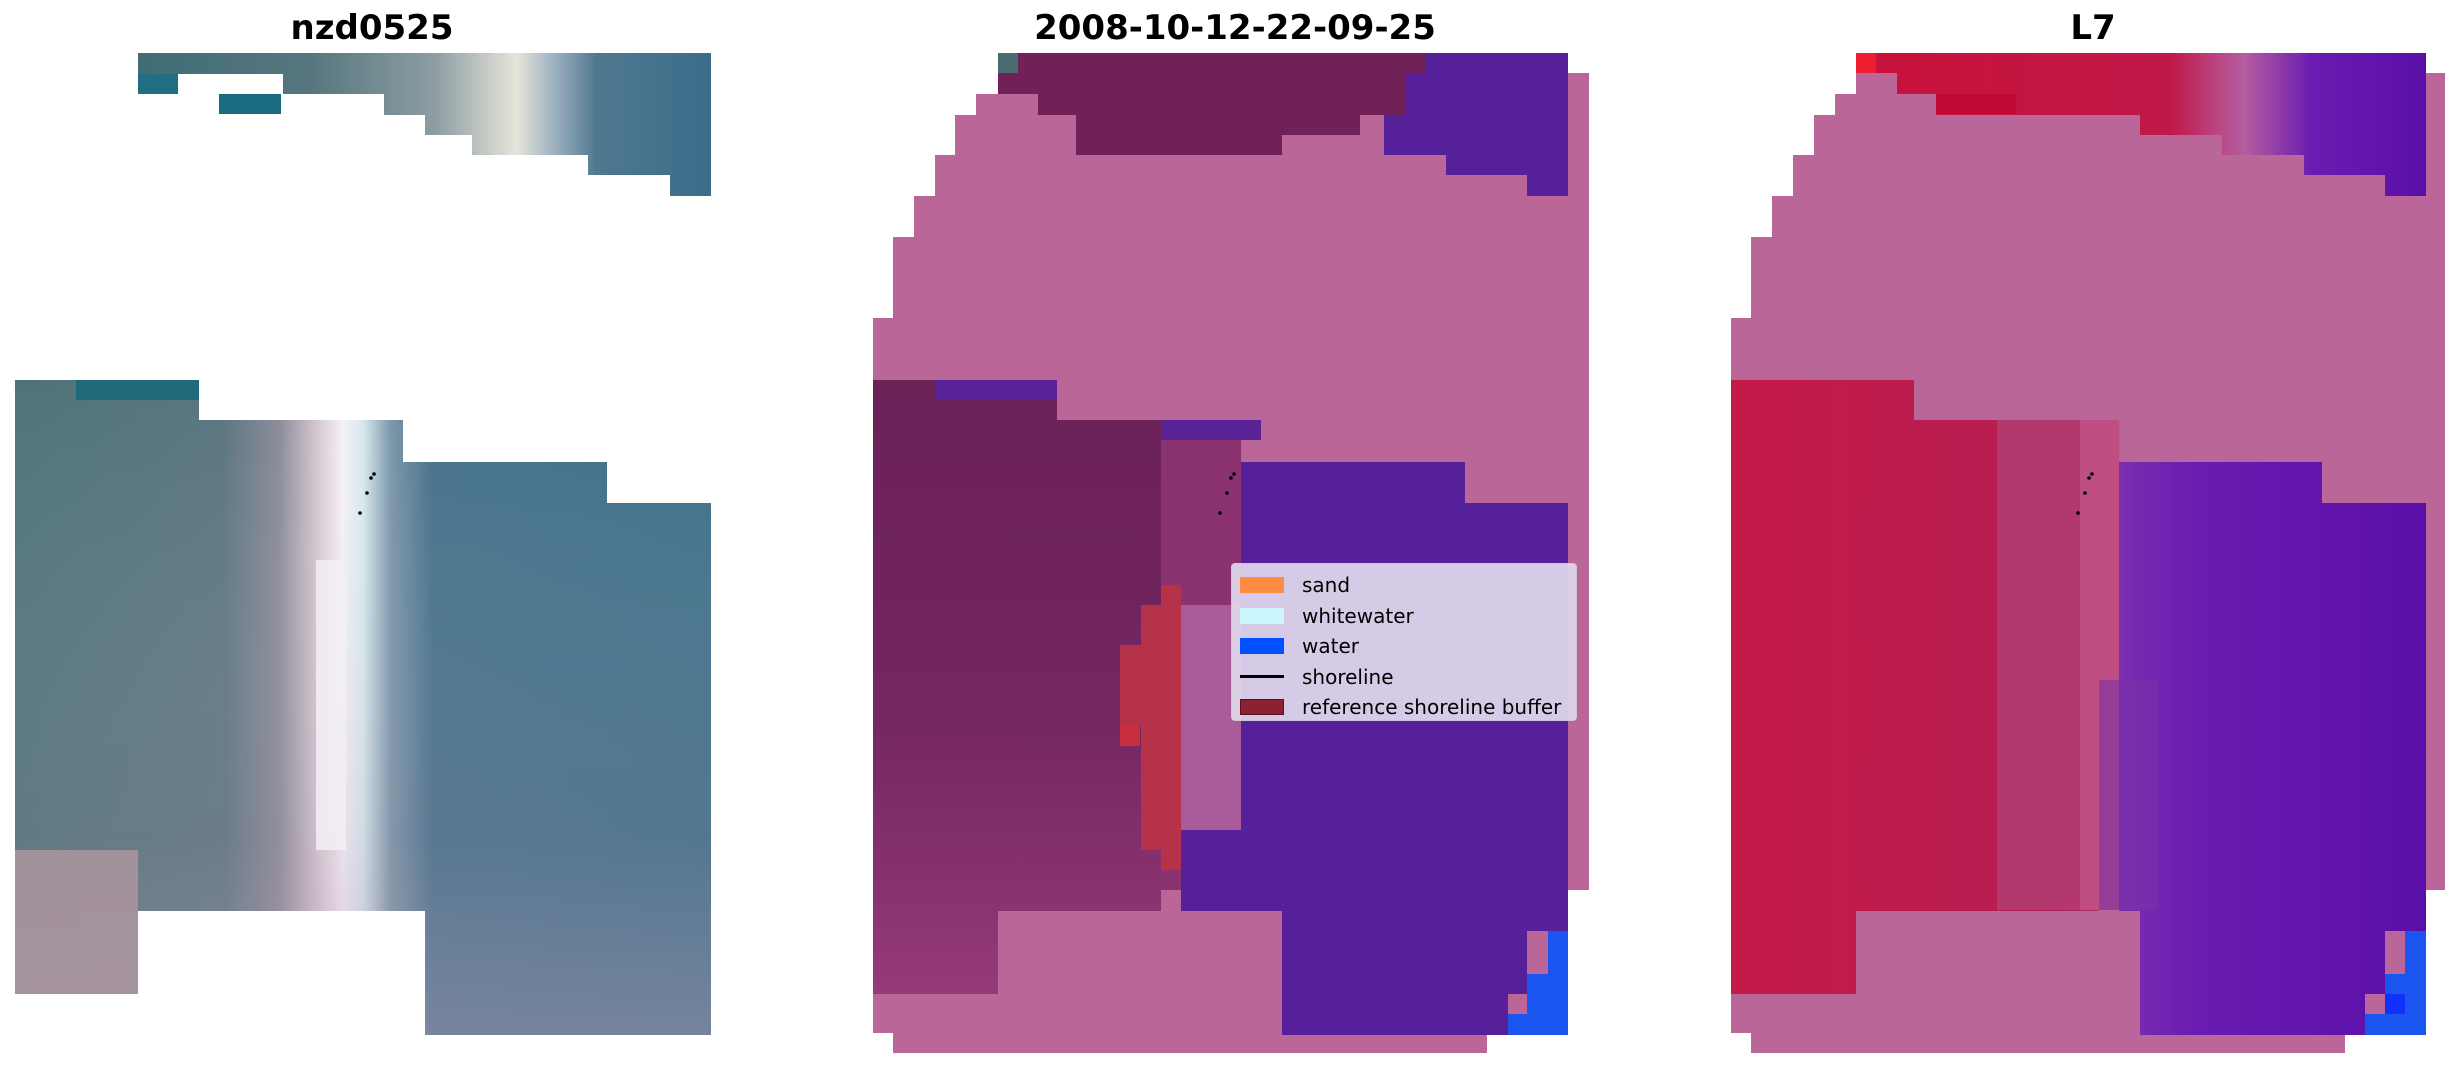 The height and width of the screenshot is (1069, 2460). I want to click on classified-top-land, so click(1211, 104).